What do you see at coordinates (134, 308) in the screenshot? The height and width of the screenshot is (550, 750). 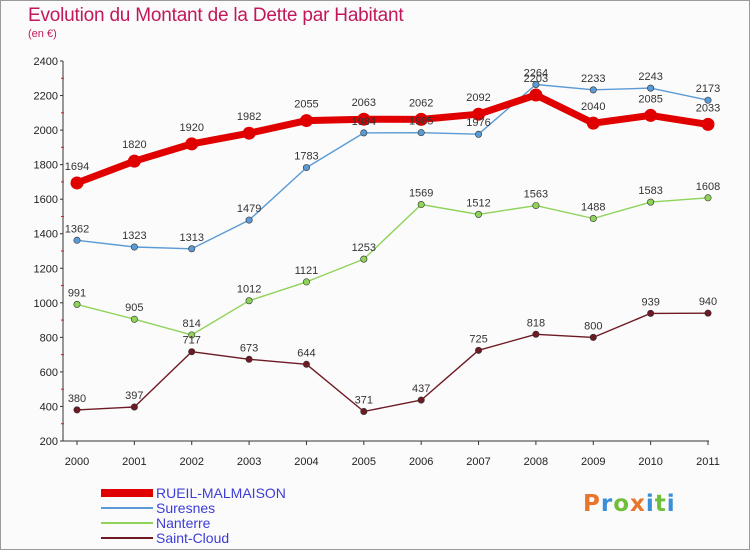 I see `data-label: 905` at bounding box center [134, 308].